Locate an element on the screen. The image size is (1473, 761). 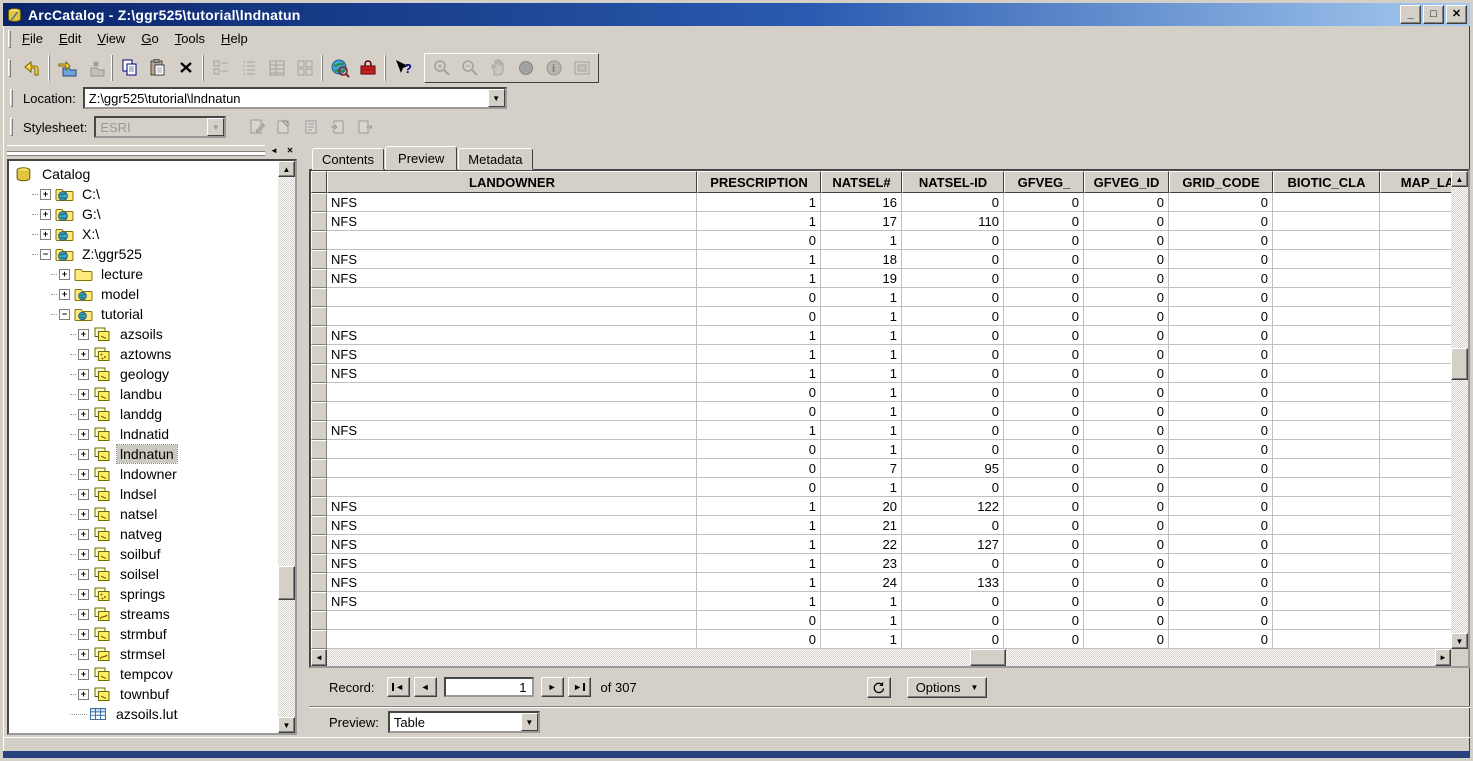
location-gripper is located at coordinates (11, 98).